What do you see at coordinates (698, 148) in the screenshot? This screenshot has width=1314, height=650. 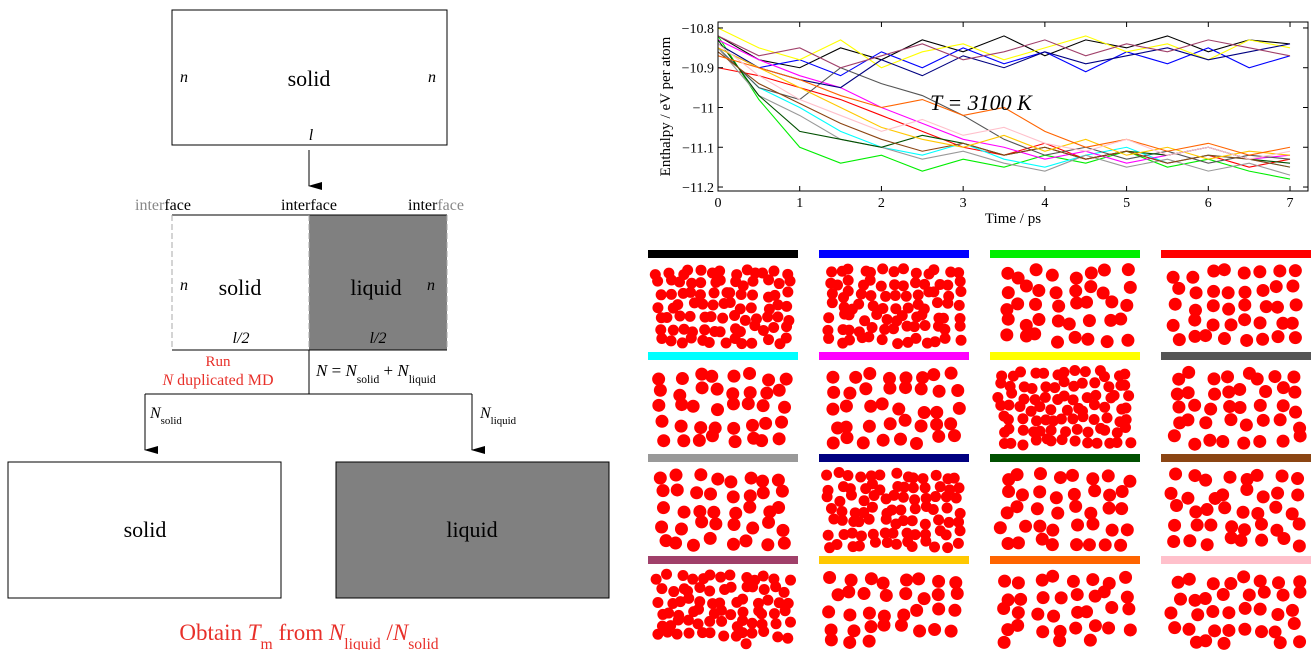 I see `y-tick-label: −11.1` at bounding box center [698, 148].